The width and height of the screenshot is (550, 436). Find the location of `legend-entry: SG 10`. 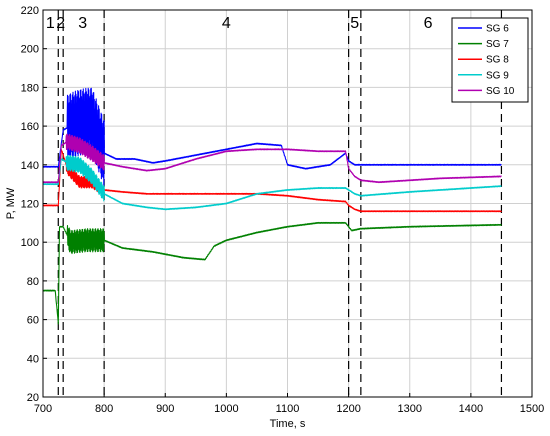

legend-entry: SG 10 is located at coordinates (500, 91).